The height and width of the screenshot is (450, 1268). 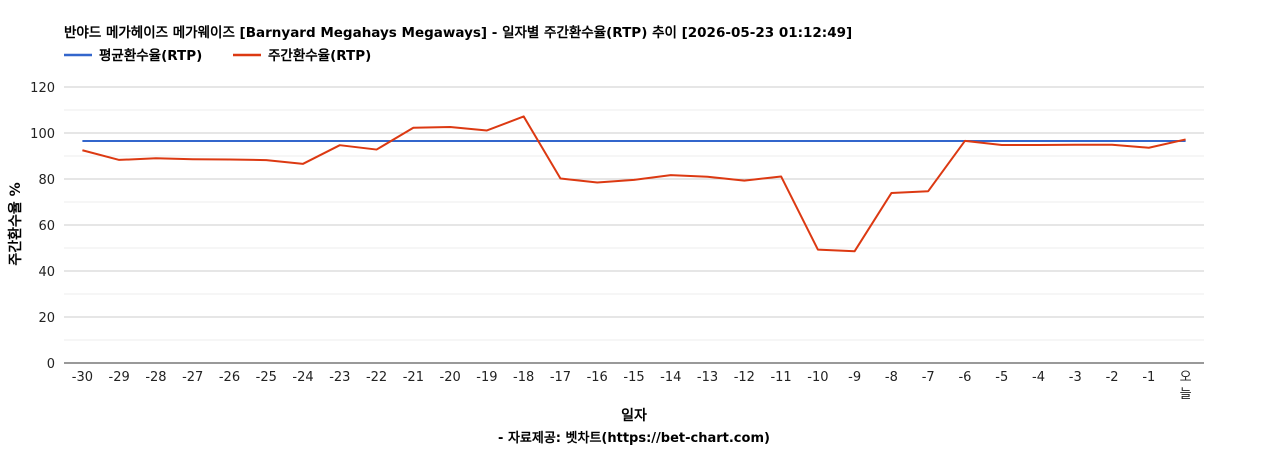 What do you see at coordinates (1001, 377) in the screenshot?
I see `x-tick-label: -5` at bounding box center [1001, 377].